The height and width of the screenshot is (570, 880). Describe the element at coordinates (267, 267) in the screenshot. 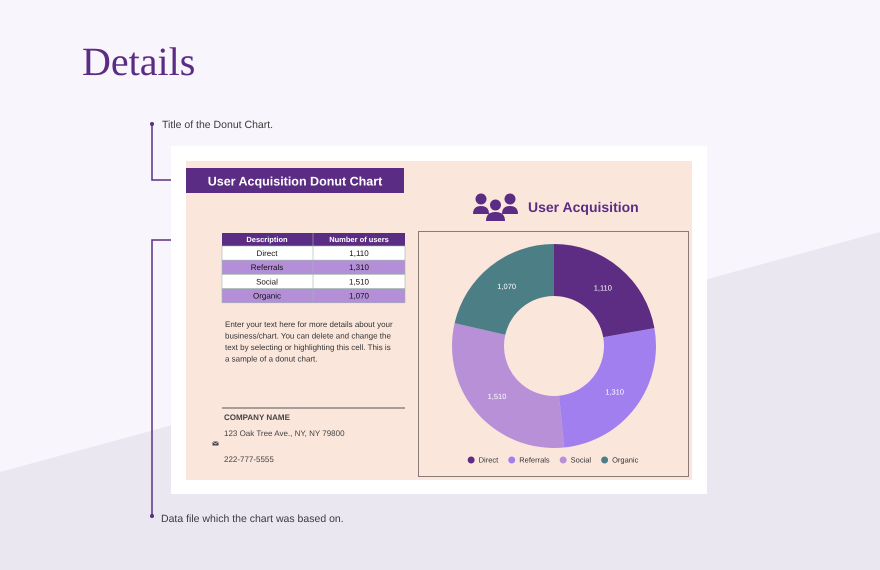

I see `category-label: Referrals` at that location.